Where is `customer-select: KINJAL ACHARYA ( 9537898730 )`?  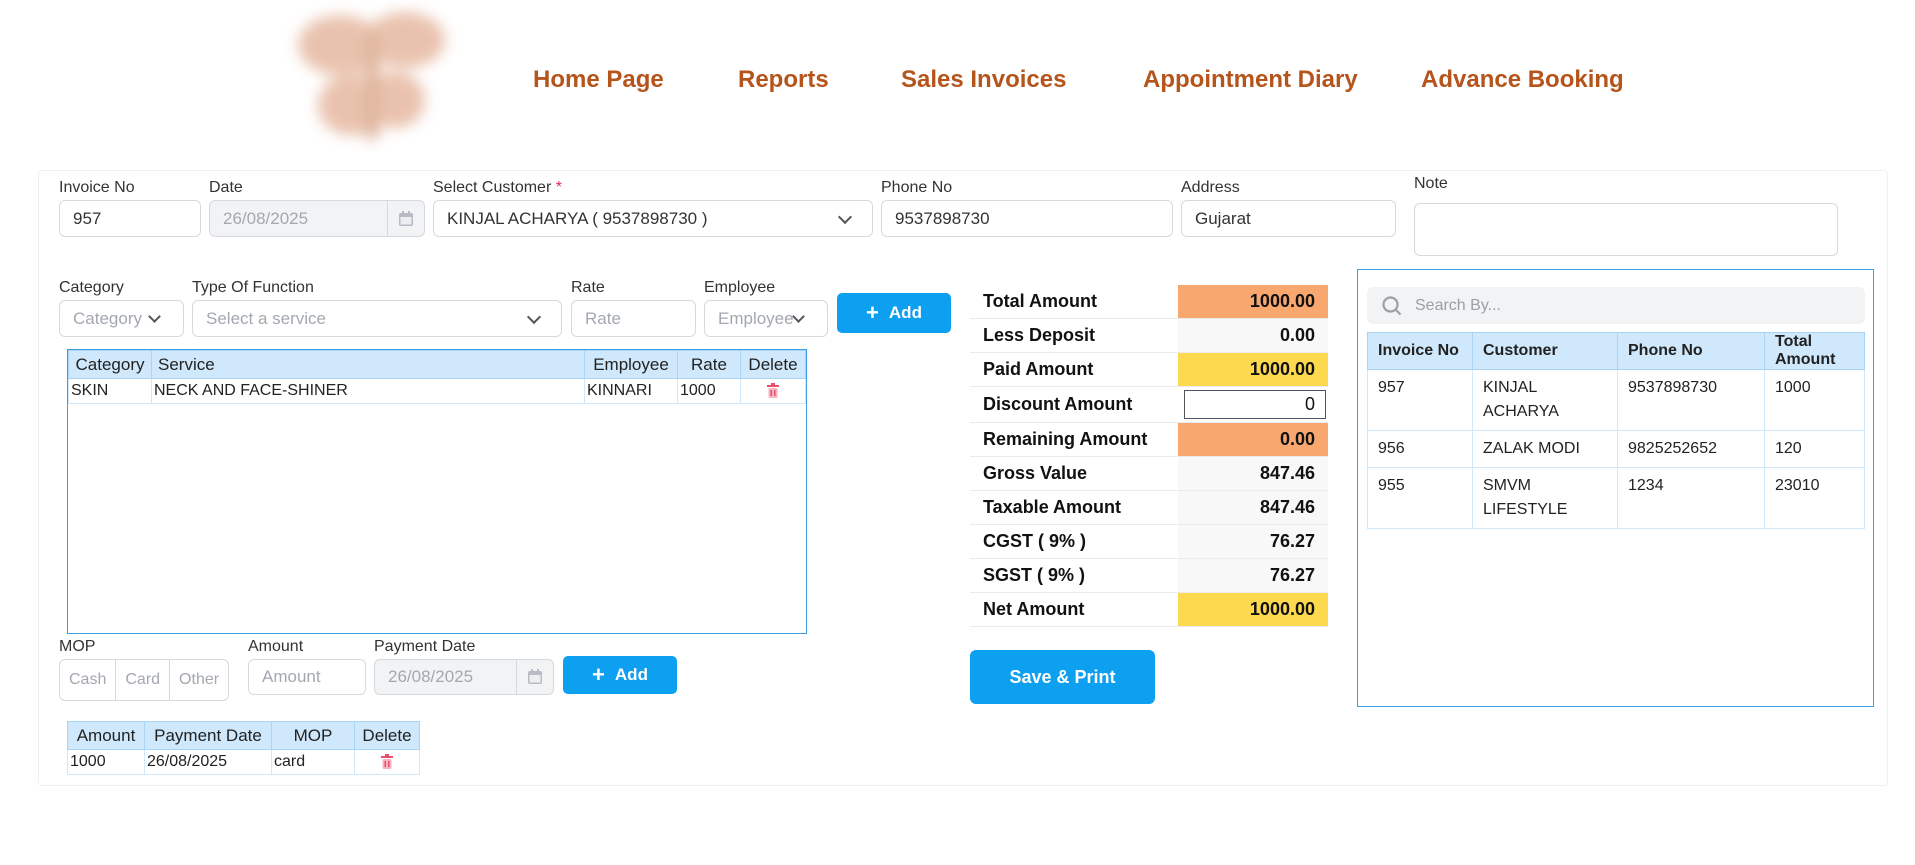
customer-select: KINJAL ACHARYA ( 9537898730 ) is located at coordinates (653, 218).